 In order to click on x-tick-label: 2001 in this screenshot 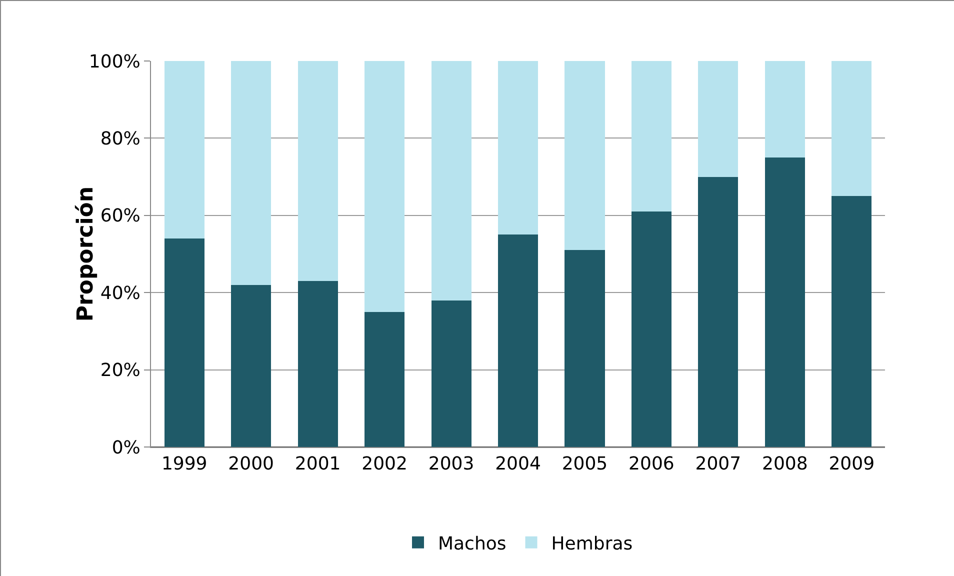, I will do `click(317, 464)`.